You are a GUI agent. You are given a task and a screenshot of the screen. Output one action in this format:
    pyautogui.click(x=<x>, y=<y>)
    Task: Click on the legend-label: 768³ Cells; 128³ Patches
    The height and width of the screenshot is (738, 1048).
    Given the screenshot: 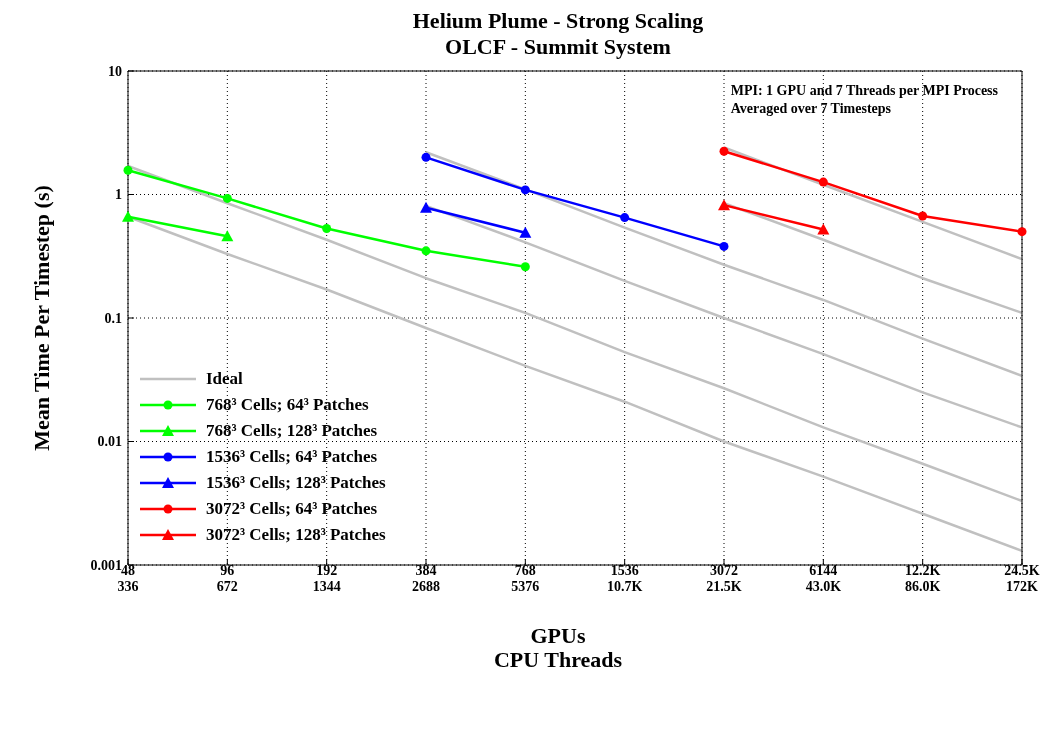 What is the action you would take?
    pyautogui.click(x=292, y=431)
    